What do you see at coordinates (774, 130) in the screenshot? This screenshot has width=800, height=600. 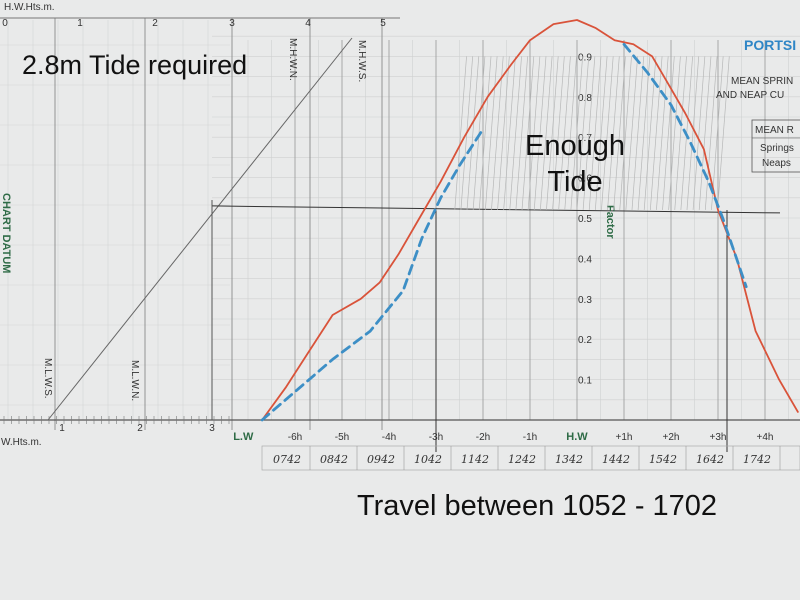 I see `legend-title: MEAN R` at bounding box center [774, 130].